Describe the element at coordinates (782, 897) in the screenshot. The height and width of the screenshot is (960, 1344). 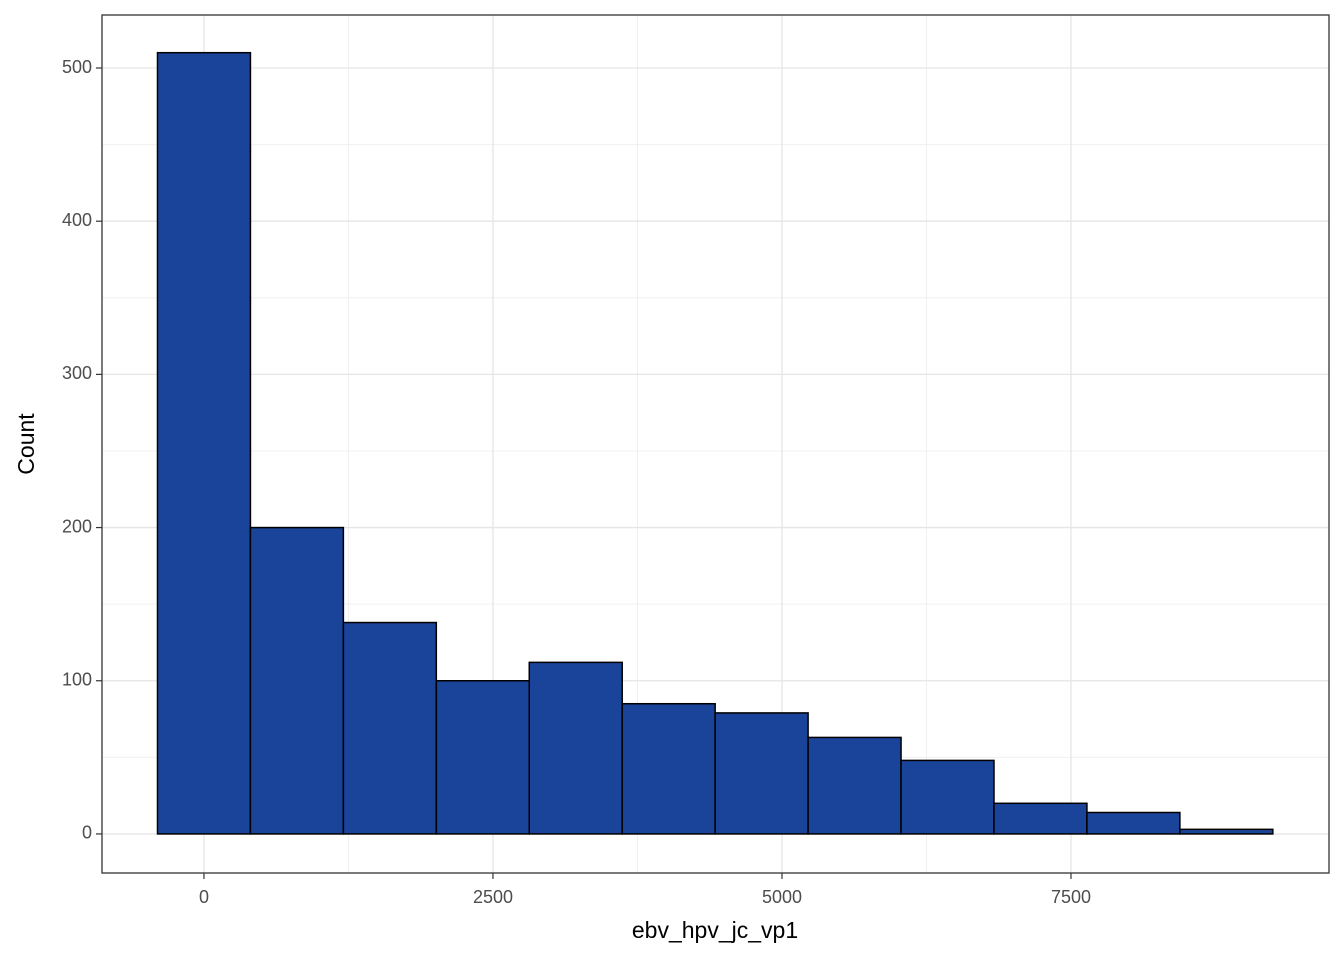
I see `x-tick-label: 5000` at that location.